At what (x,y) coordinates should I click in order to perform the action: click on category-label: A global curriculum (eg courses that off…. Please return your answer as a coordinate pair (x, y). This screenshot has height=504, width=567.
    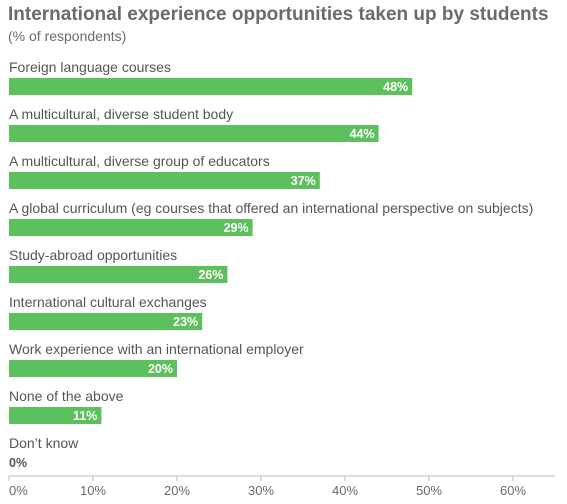
    Looking at the image, I should click on (271, 208).